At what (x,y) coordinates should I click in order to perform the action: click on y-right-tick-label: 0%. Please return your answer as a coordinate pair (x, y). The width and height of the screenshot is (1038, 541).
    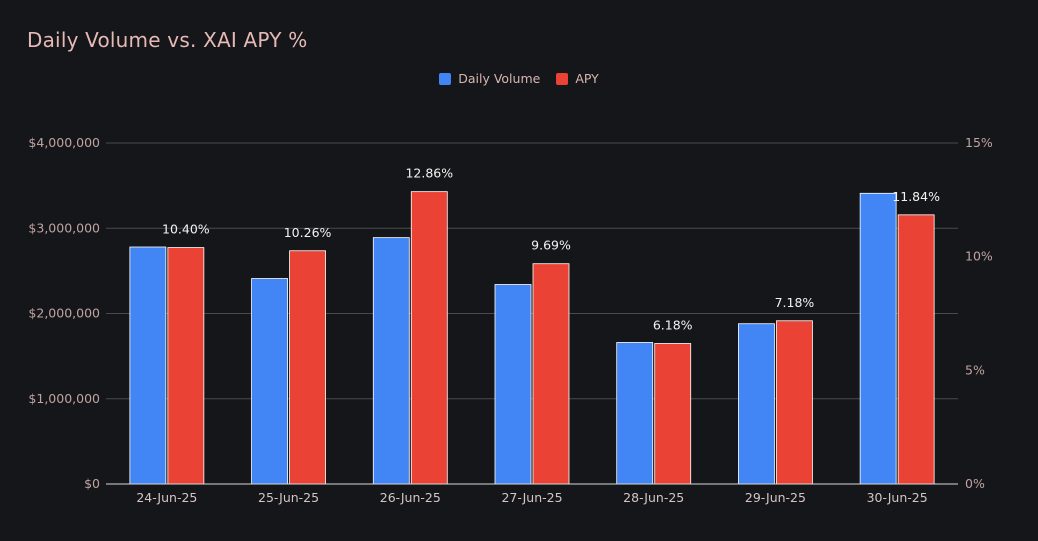
    Looking at the image, I should click on (975, 483).